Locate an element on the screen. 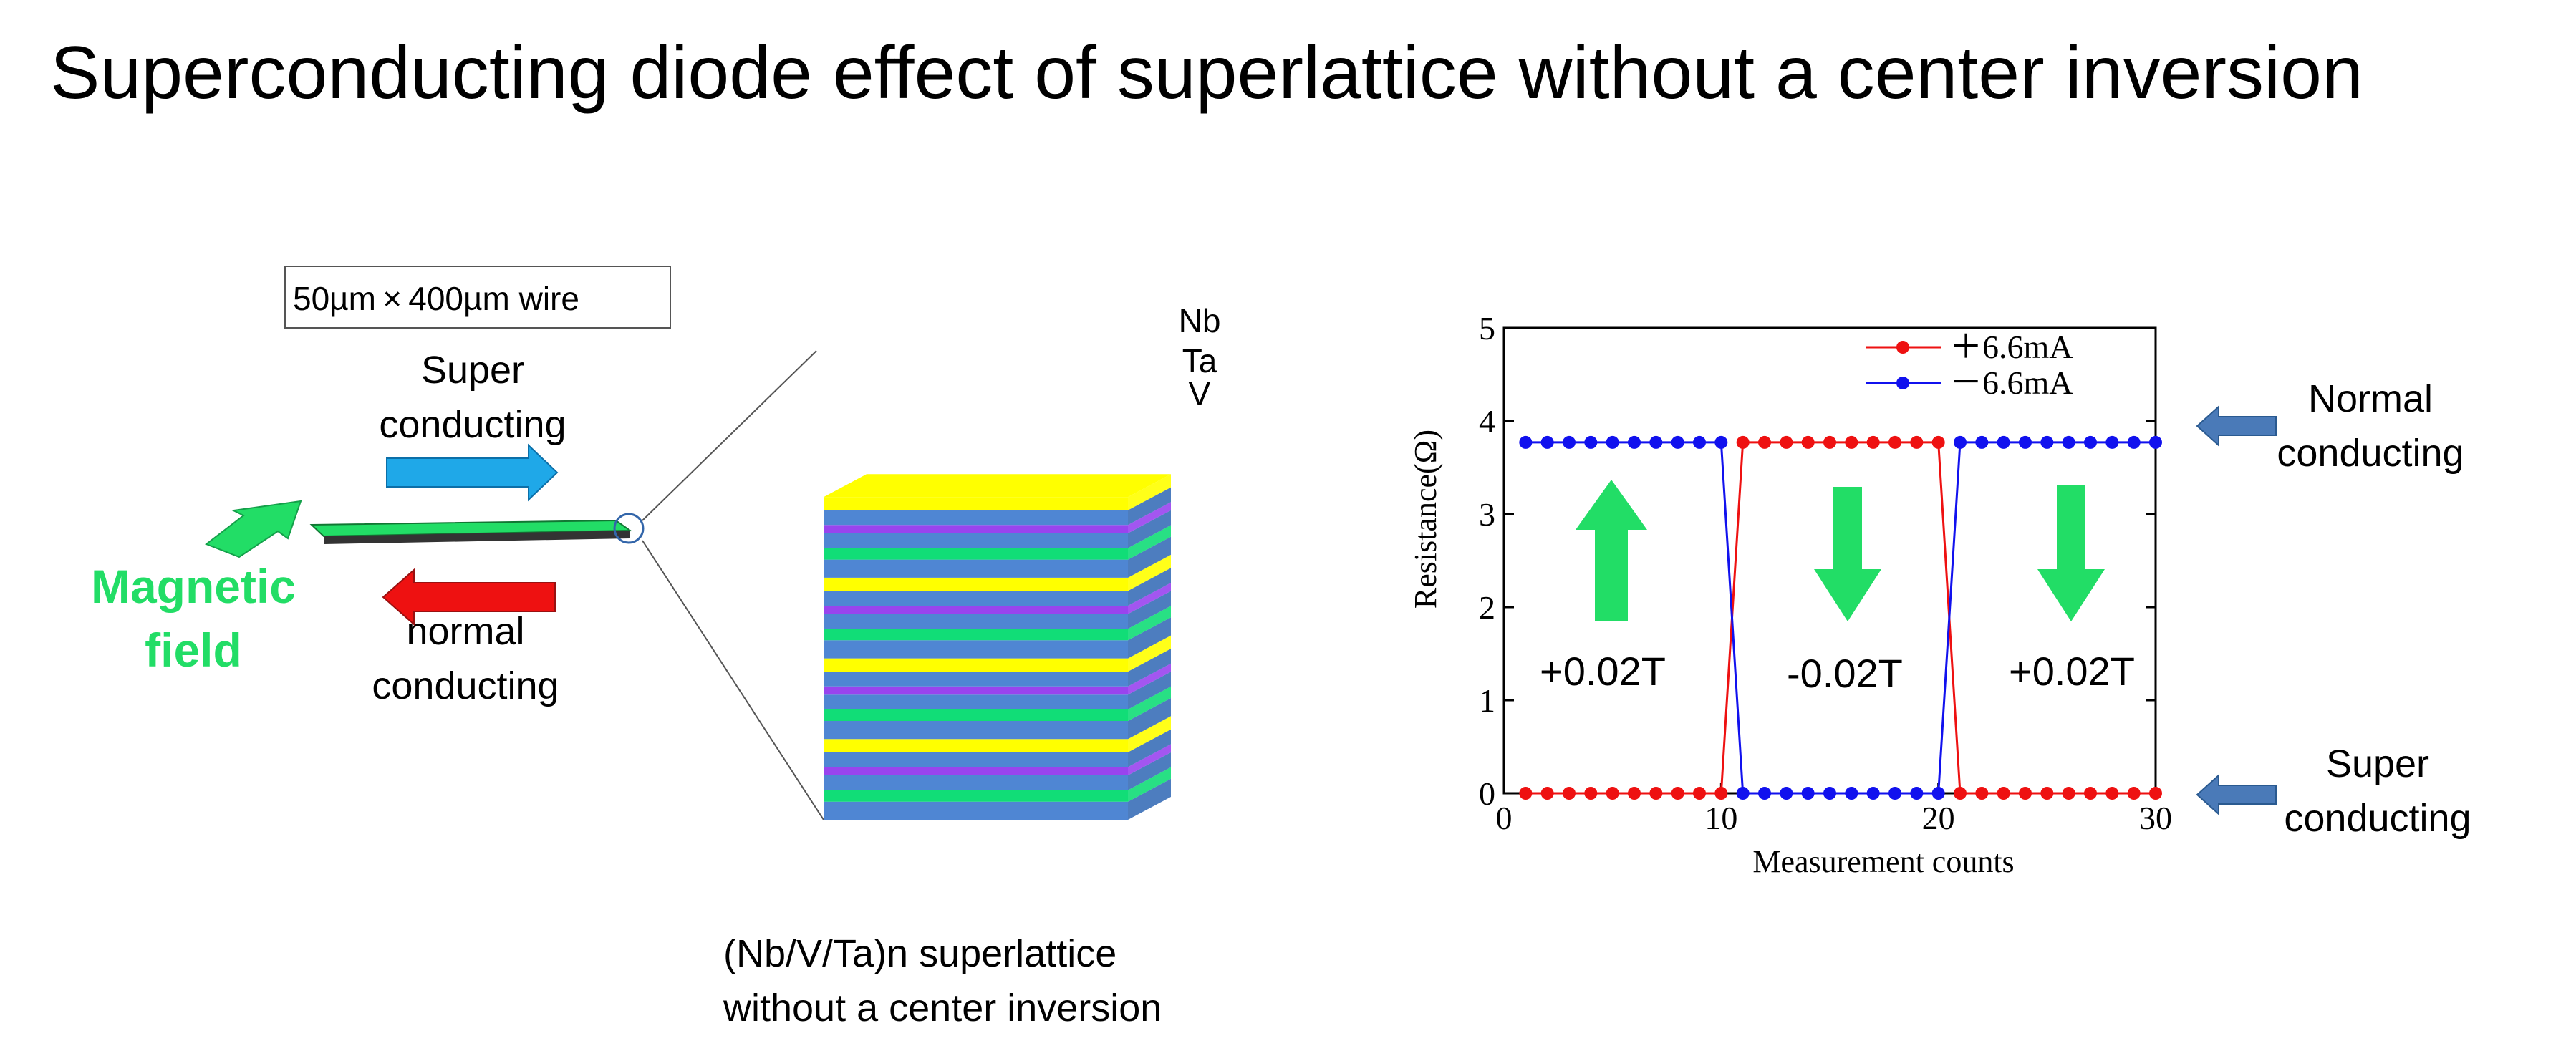  layer-top is located at coordinates (997, 486).